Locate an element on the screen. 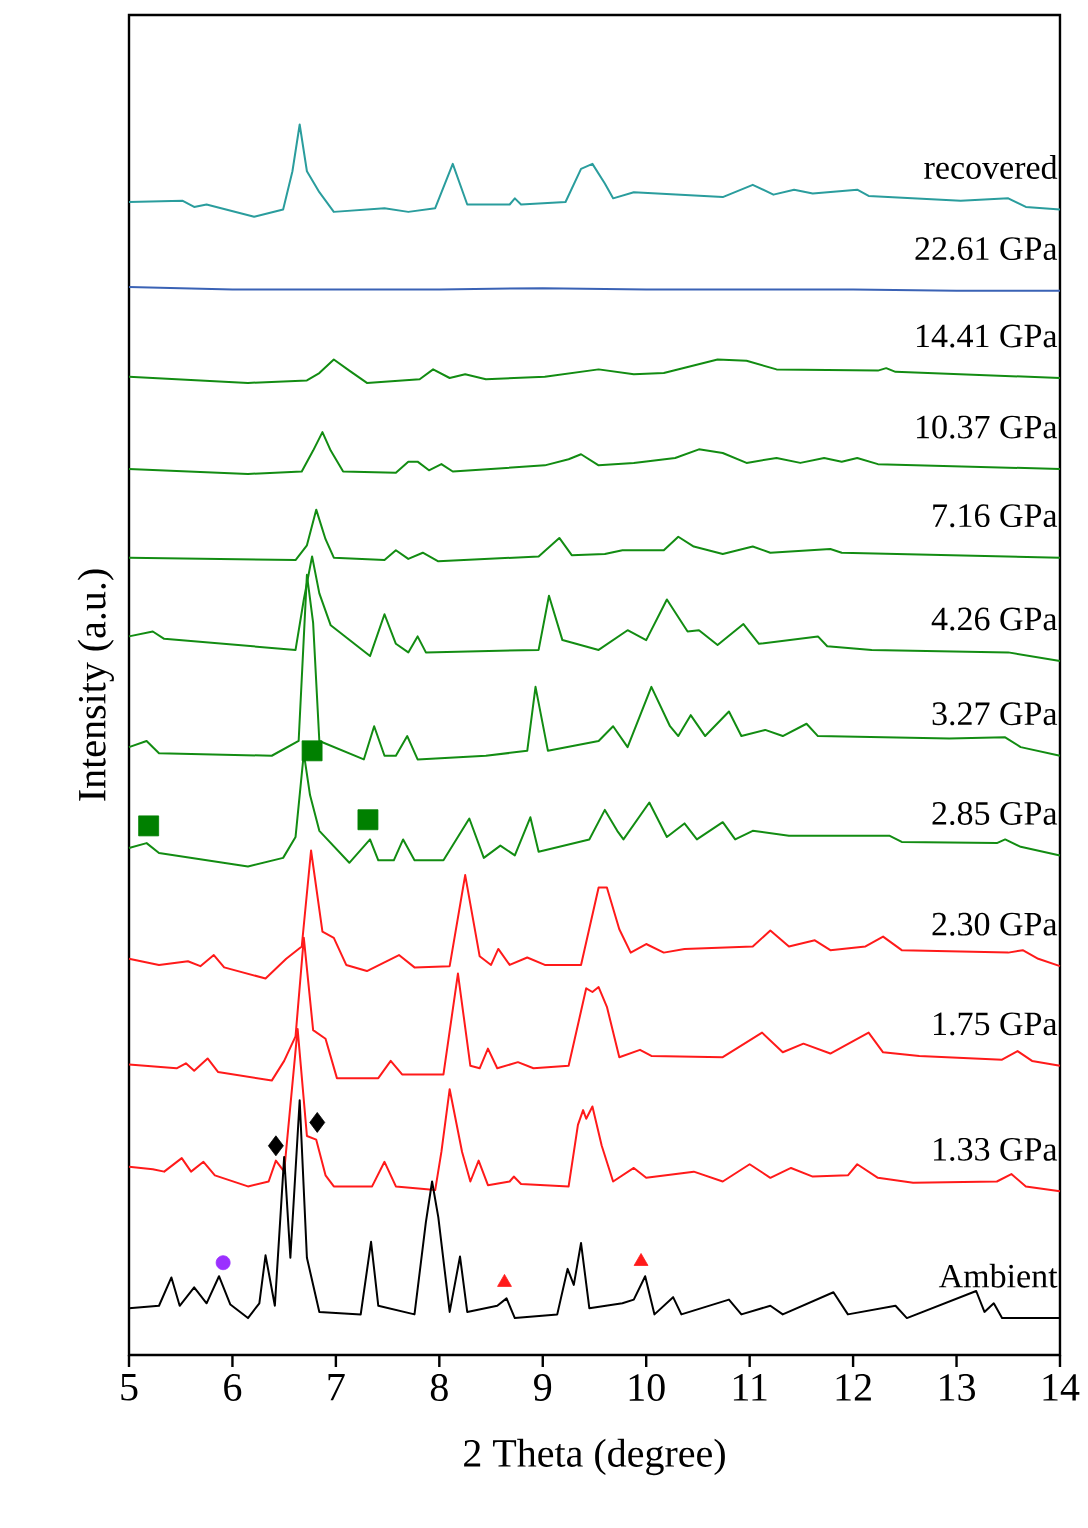 This screenshot has height=1528, width=1088. series-label: 14.41 GPa is located at coordinates (987, 336).